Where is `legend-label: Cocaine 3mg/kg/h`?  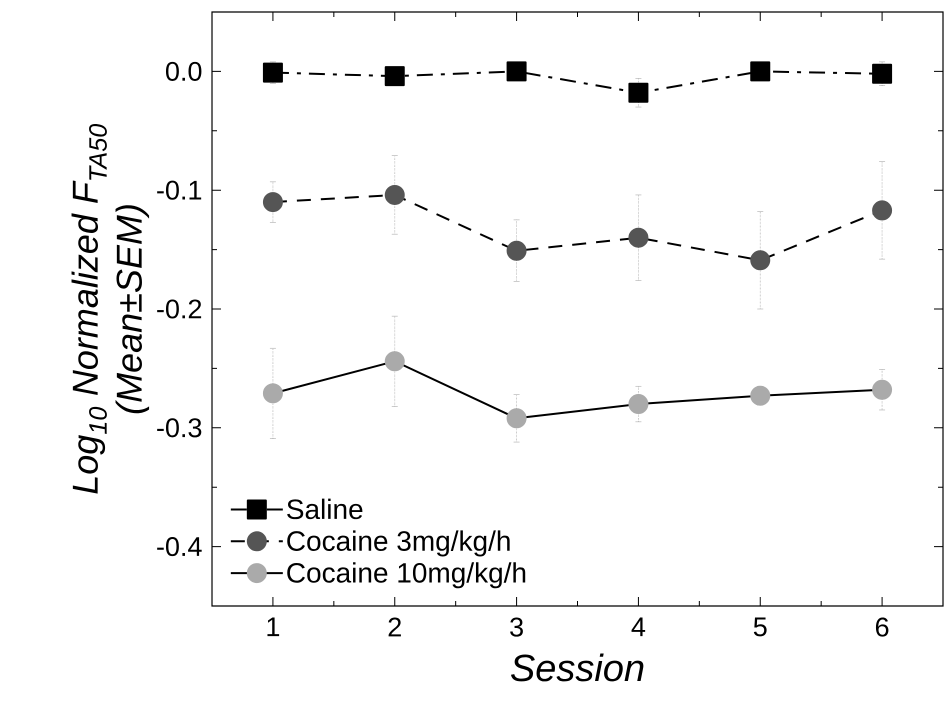
legend-label: Cocaine 3mg/kg/h is located at coordinates (398, 543).